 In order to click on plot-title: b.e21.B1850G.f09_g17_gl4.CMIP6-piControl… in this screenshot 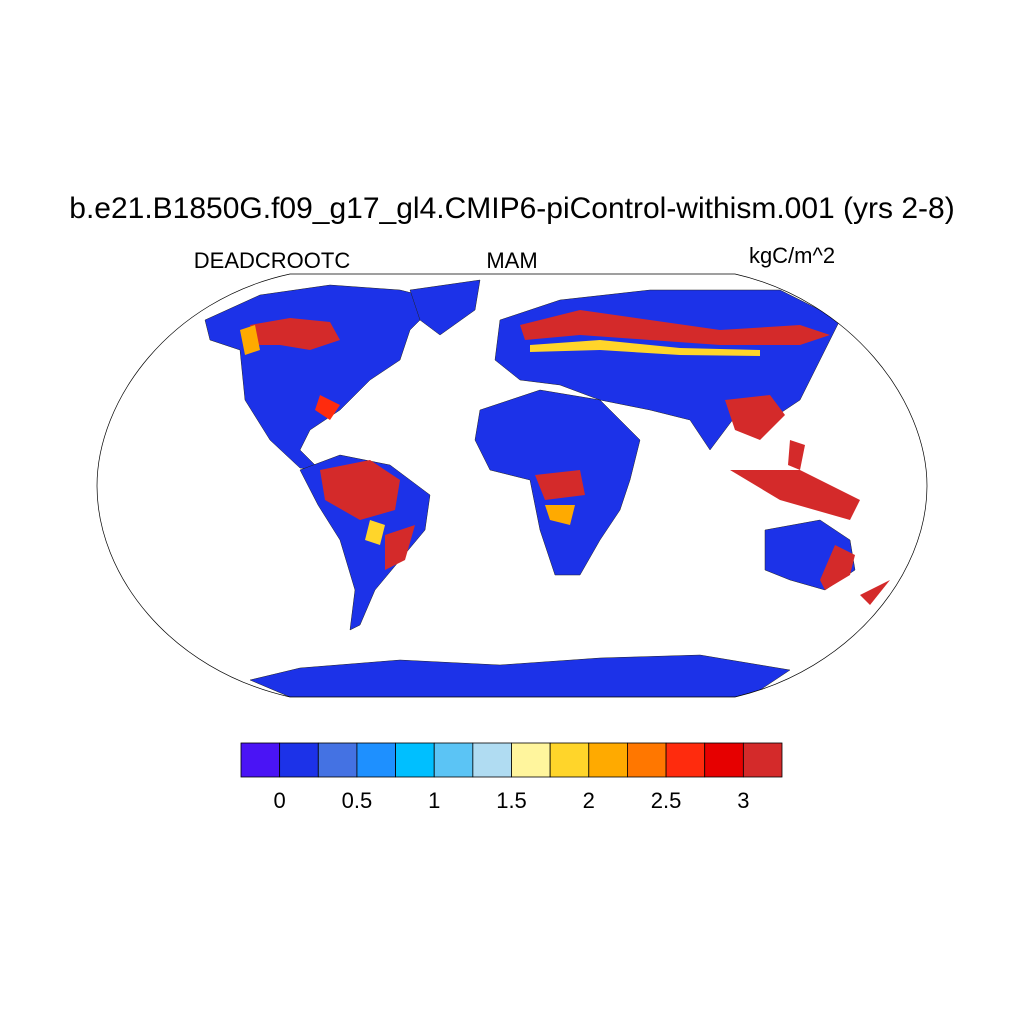, I will do `click(511, 208)`.